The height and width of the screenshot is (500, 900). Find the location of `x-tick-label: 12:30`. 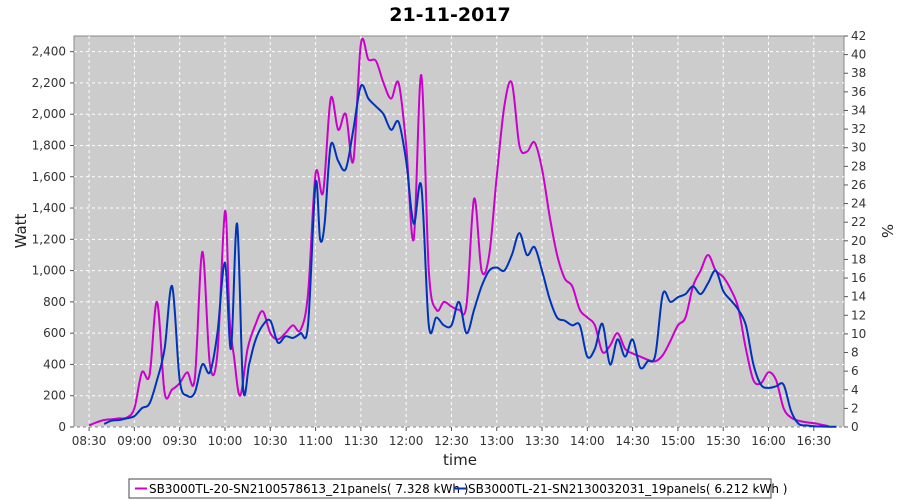

x-tick-label: 12:30 is located at coordinates (451, 441).